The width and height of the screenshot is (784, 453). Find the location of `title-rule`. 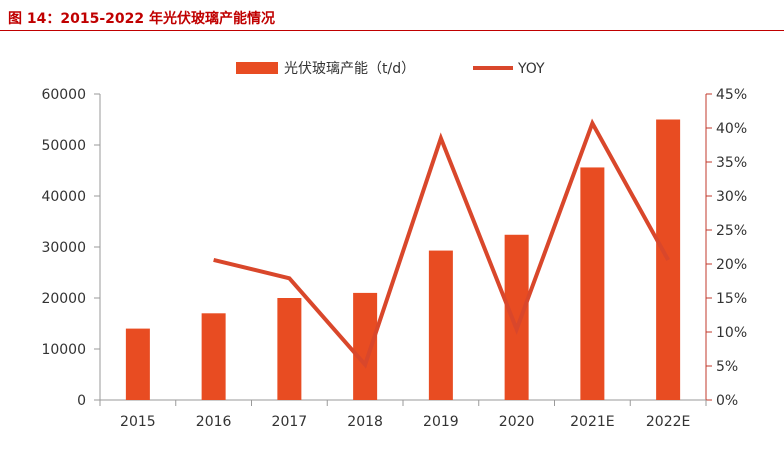

title-rule is located at coordinates (392, 30).